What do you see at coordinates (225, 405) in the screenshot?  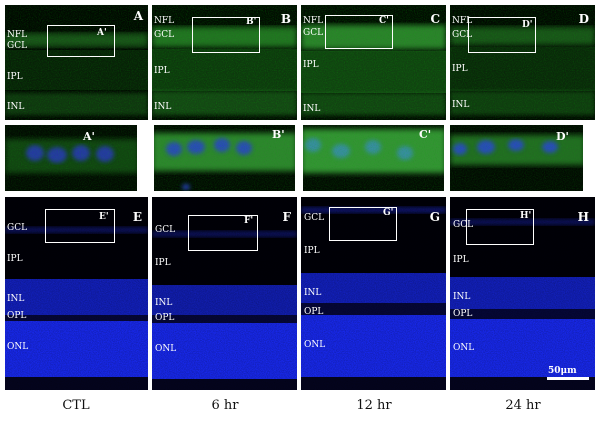 I see `condition-label-6hr: 6 hr` at bounding box center [225, 405].